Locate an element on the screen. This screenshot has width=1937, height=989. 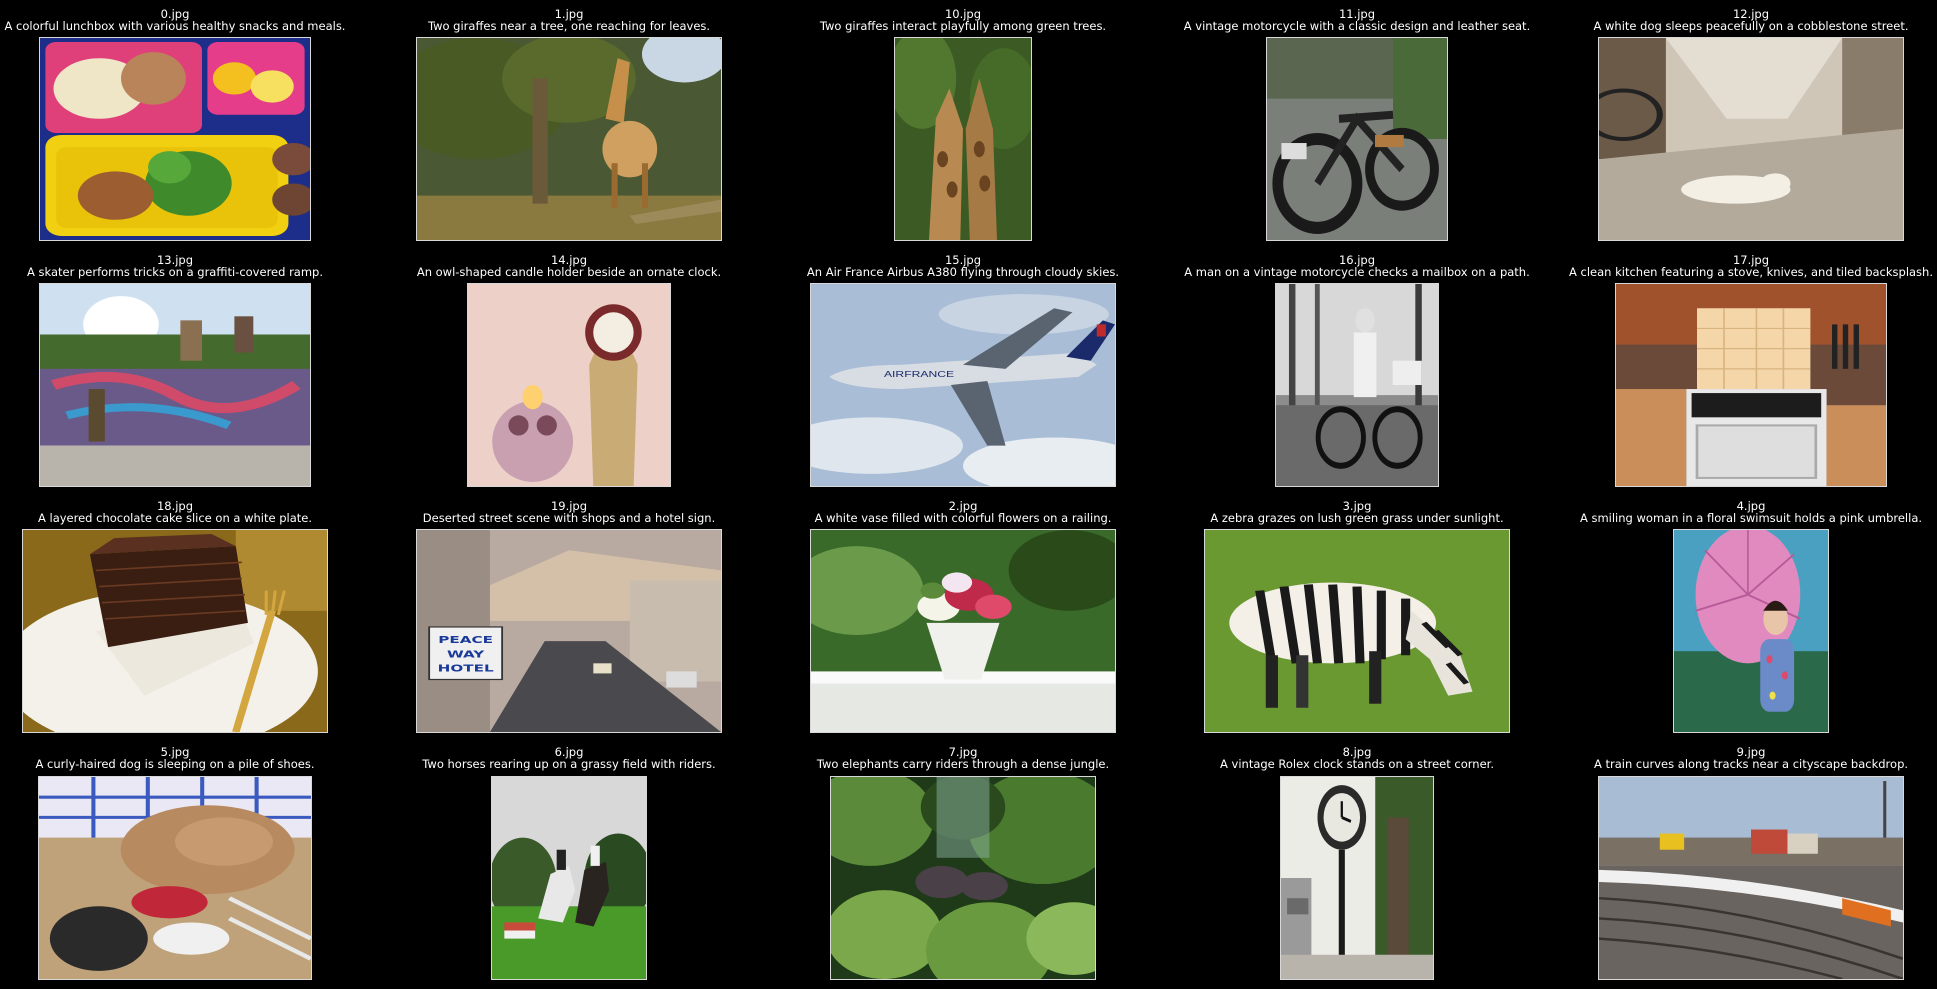
image-filename: 15.jpg is located at coordinates (963, 260).